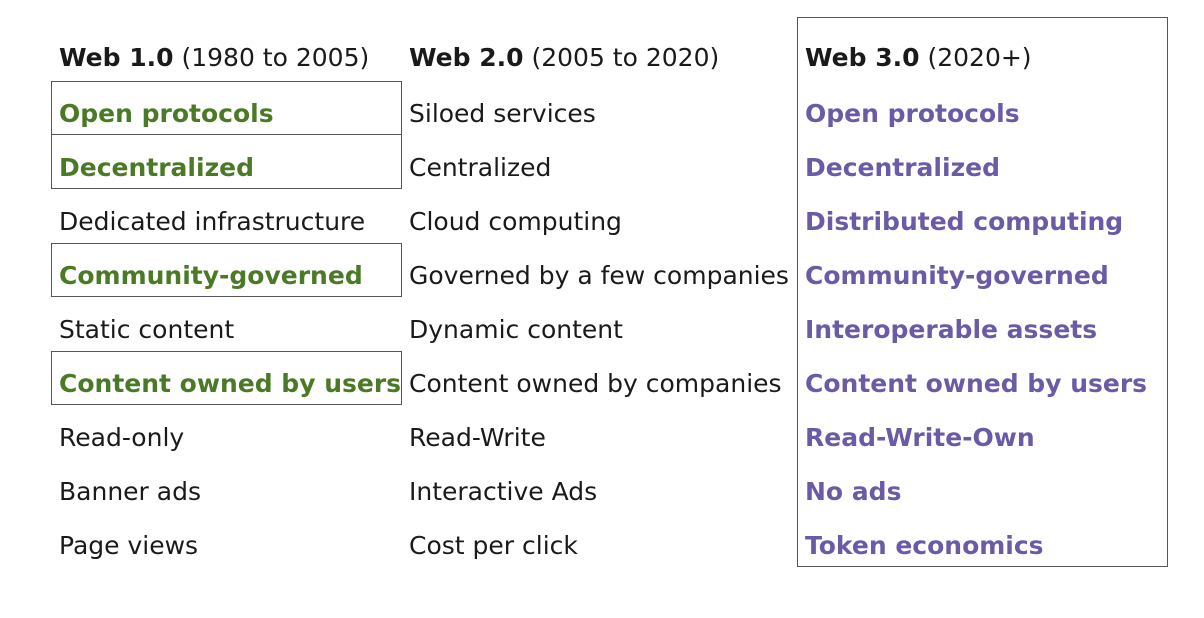 This screenshot has height=618, width=1204. I want to click on web1-item-open-protocols: Open protocols, so click(166, 113).